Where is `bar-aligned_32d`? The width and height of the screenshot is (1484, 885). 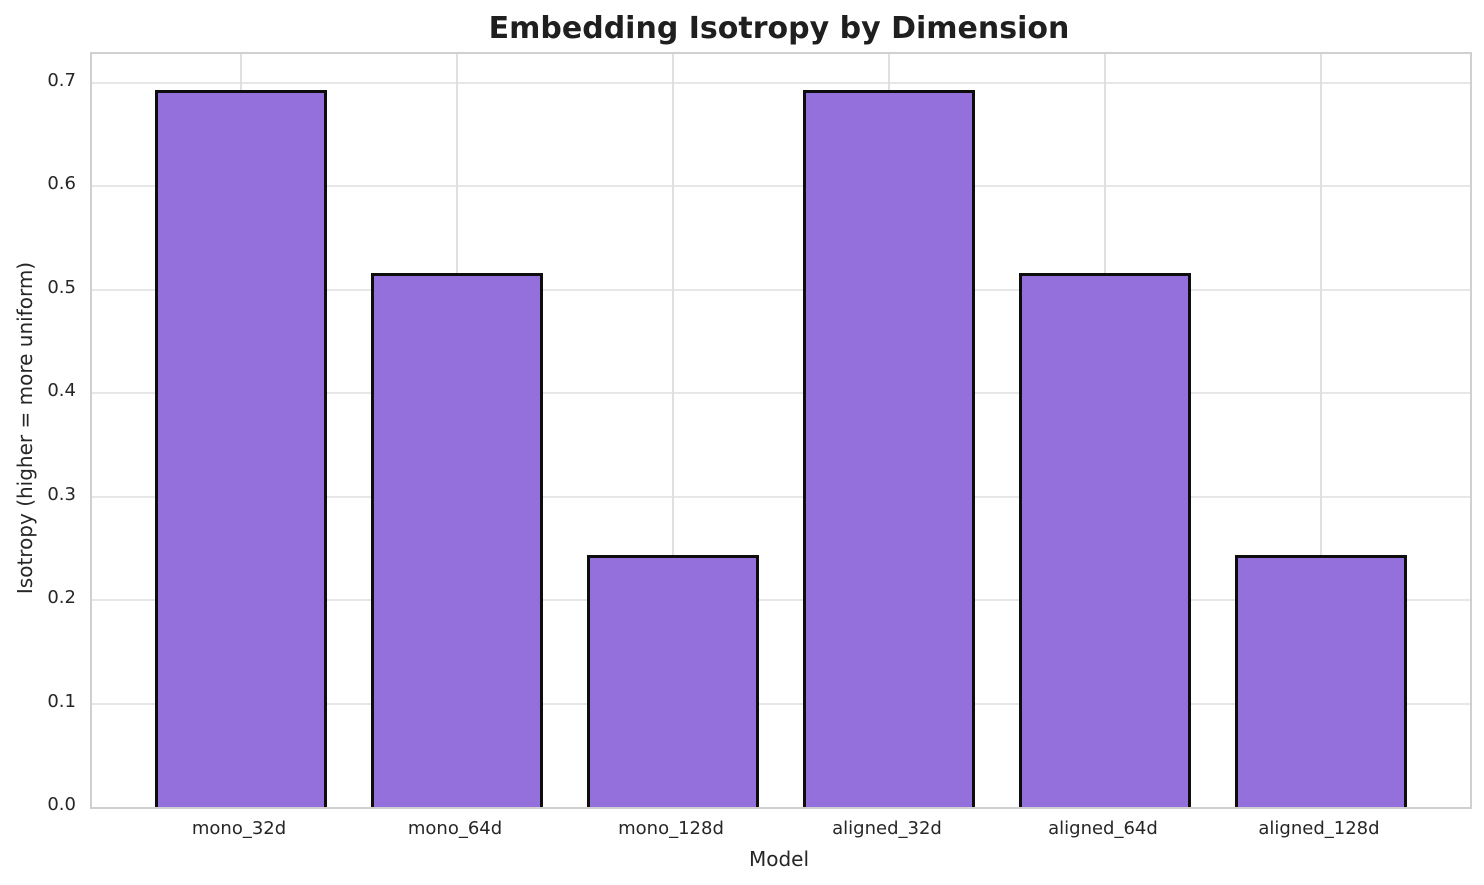
bar-aligned_32d is located at coordinates (889, 448).